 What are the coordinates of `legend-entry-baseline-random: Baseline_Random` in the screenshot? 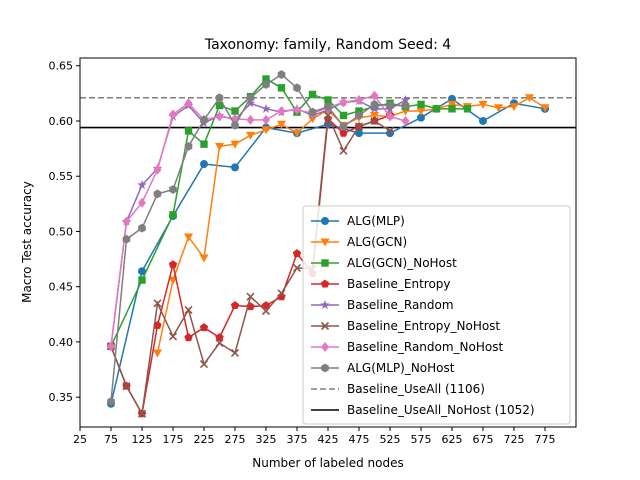 It's located at (382, 305).